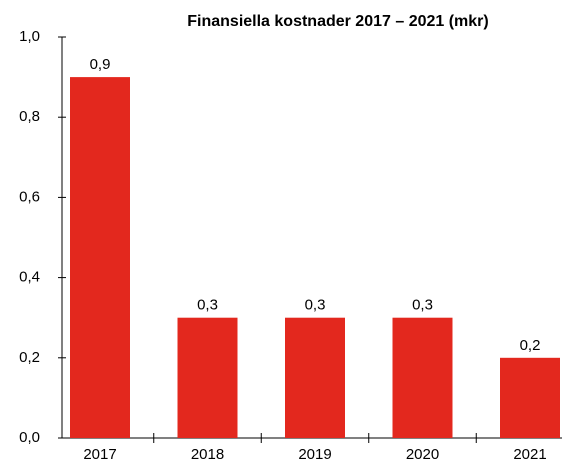  Describe the element at coordinates (529, 454) in the screenshot. I see `x-tick-label: 2021` at that location.